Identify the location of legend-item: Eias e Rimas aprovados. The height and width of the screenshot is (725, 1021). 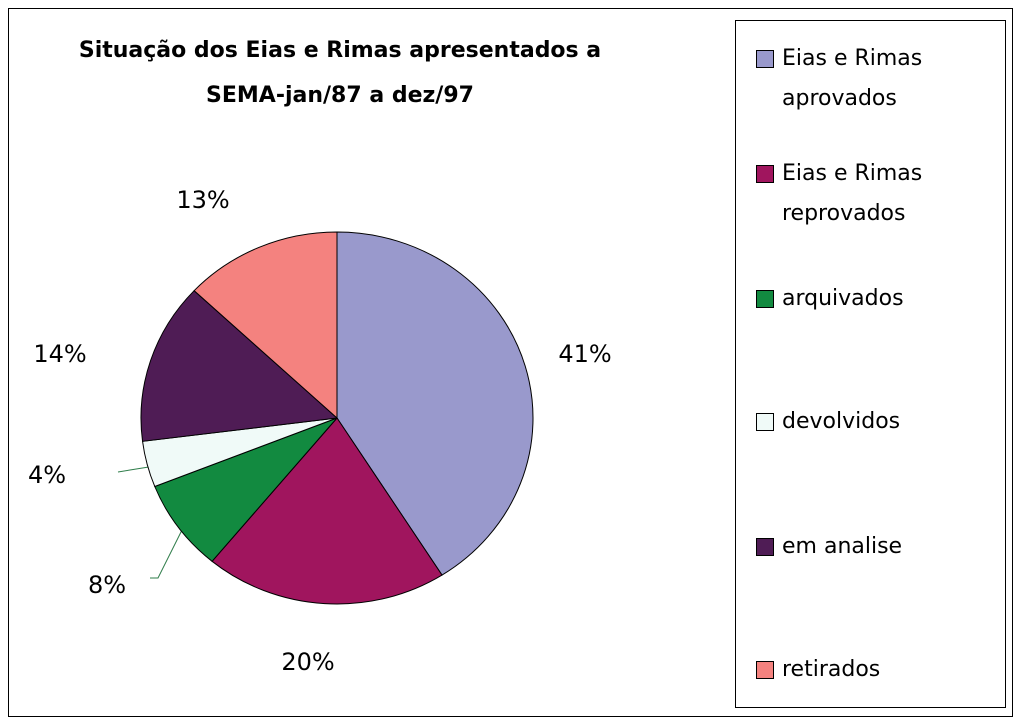
(876, 79).